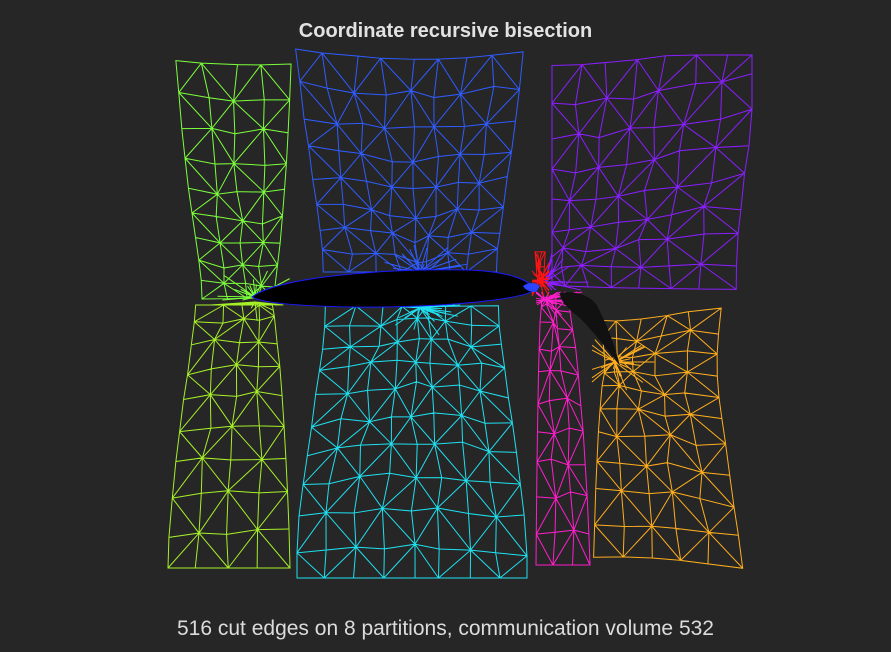  I want to click on partition-flap-region, so click(540, 274).